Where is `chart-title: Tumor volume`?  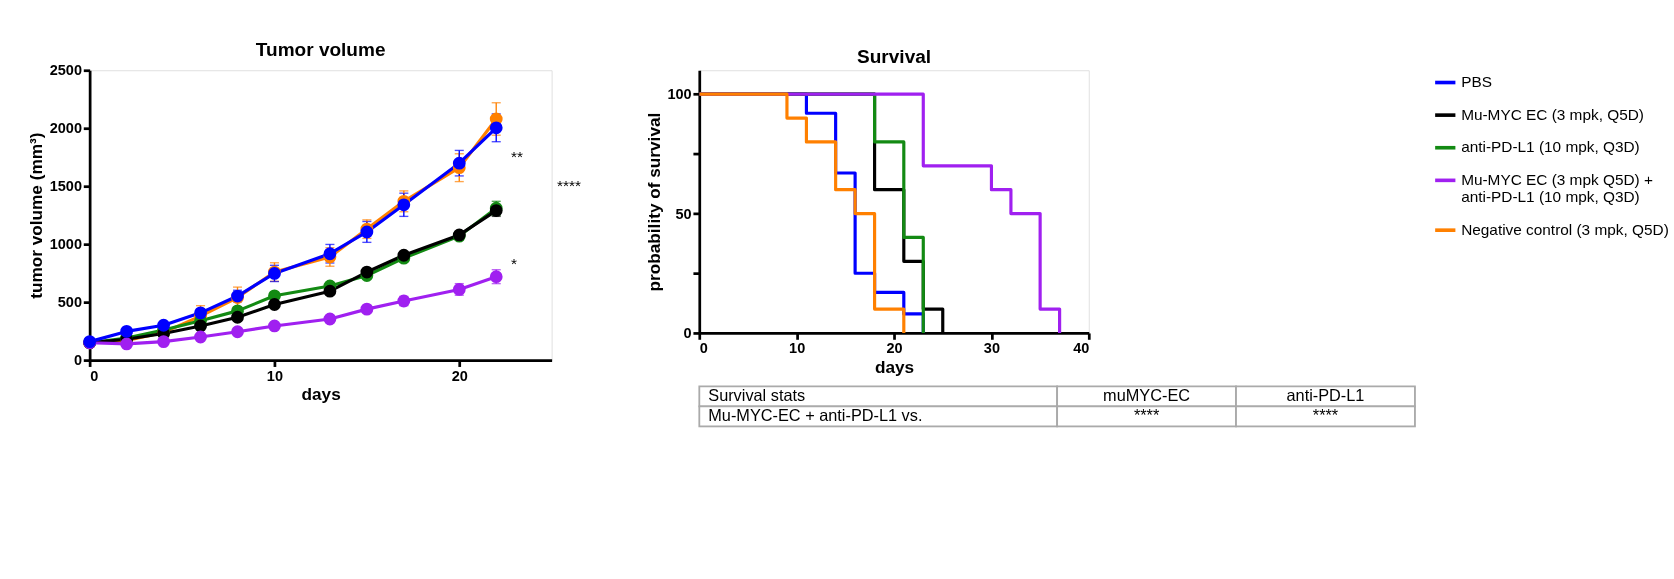 chart-title: Tumor volume is located at coordinates (320, 49).